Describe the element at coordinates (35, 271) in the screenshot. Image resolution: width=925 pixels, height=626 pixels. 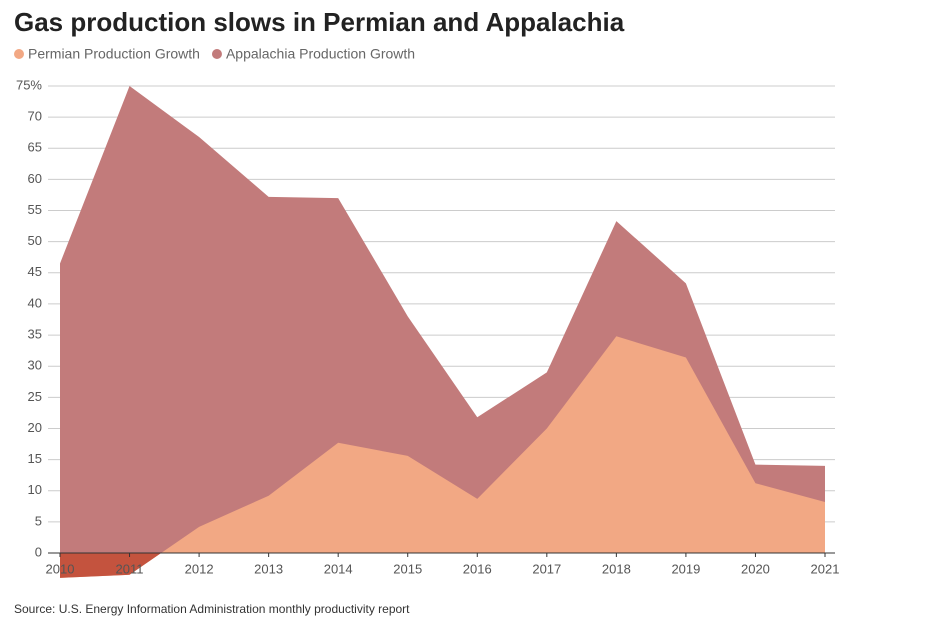
I see `y-tick-label: 45` at that location.